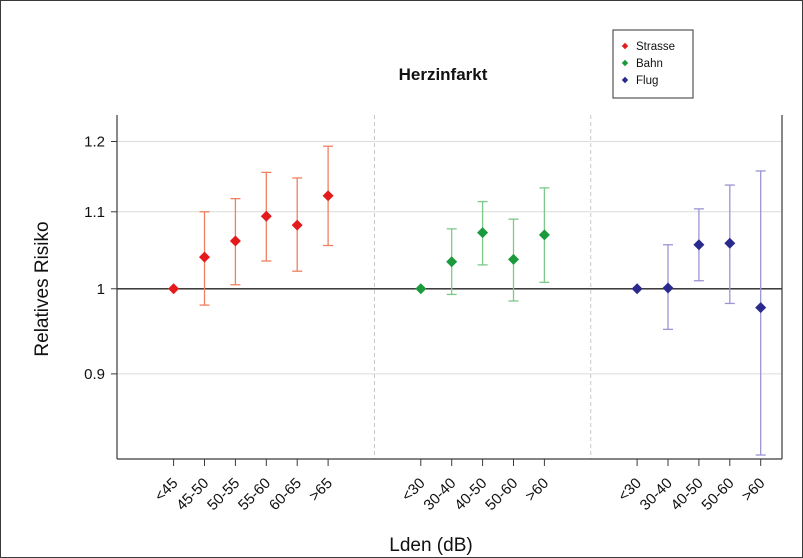  I want to click on legend-label: Strasse, so click(655, 47).